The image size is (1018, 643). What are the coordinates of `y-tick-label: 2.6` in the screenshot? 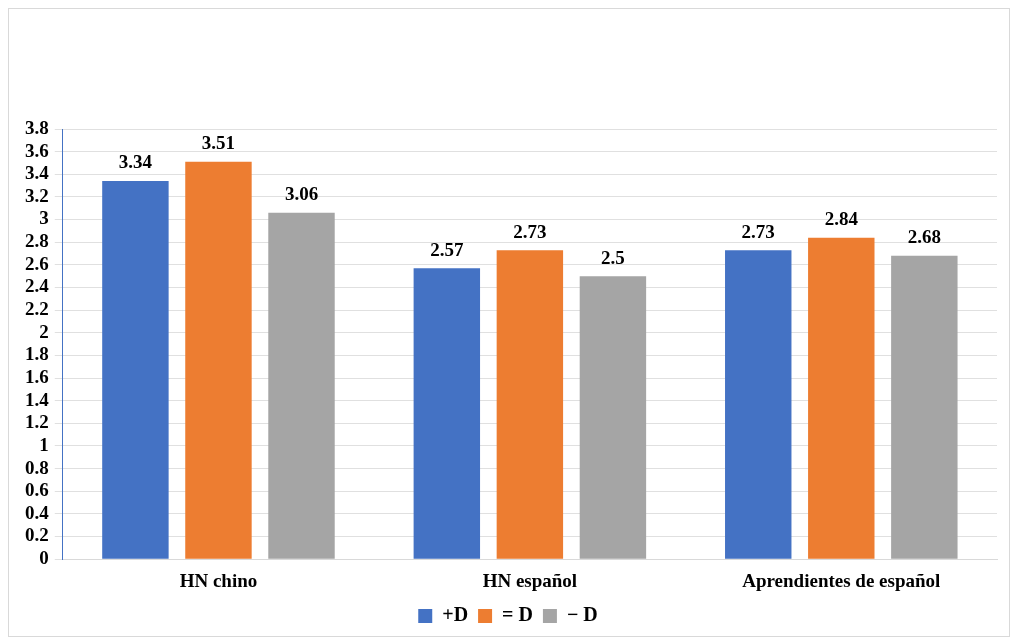 It's located at (37, 263).